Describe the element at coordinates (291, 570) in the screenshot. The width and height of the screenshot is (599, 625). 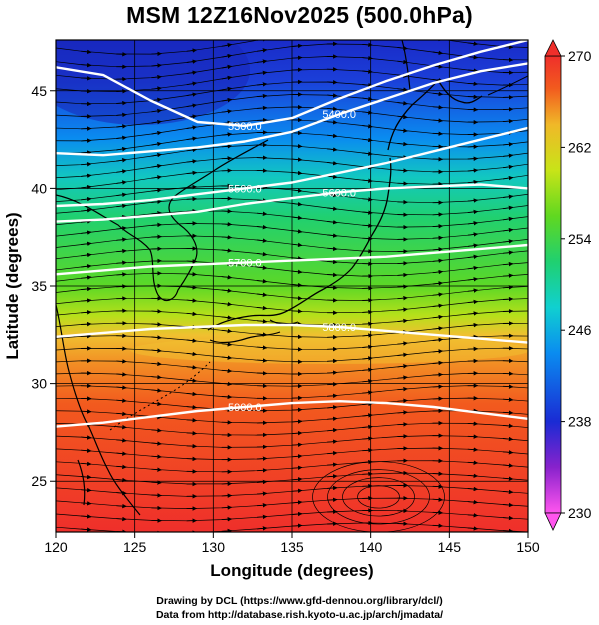
I see `x-axis-label: Longitude (degrees)` at that location.